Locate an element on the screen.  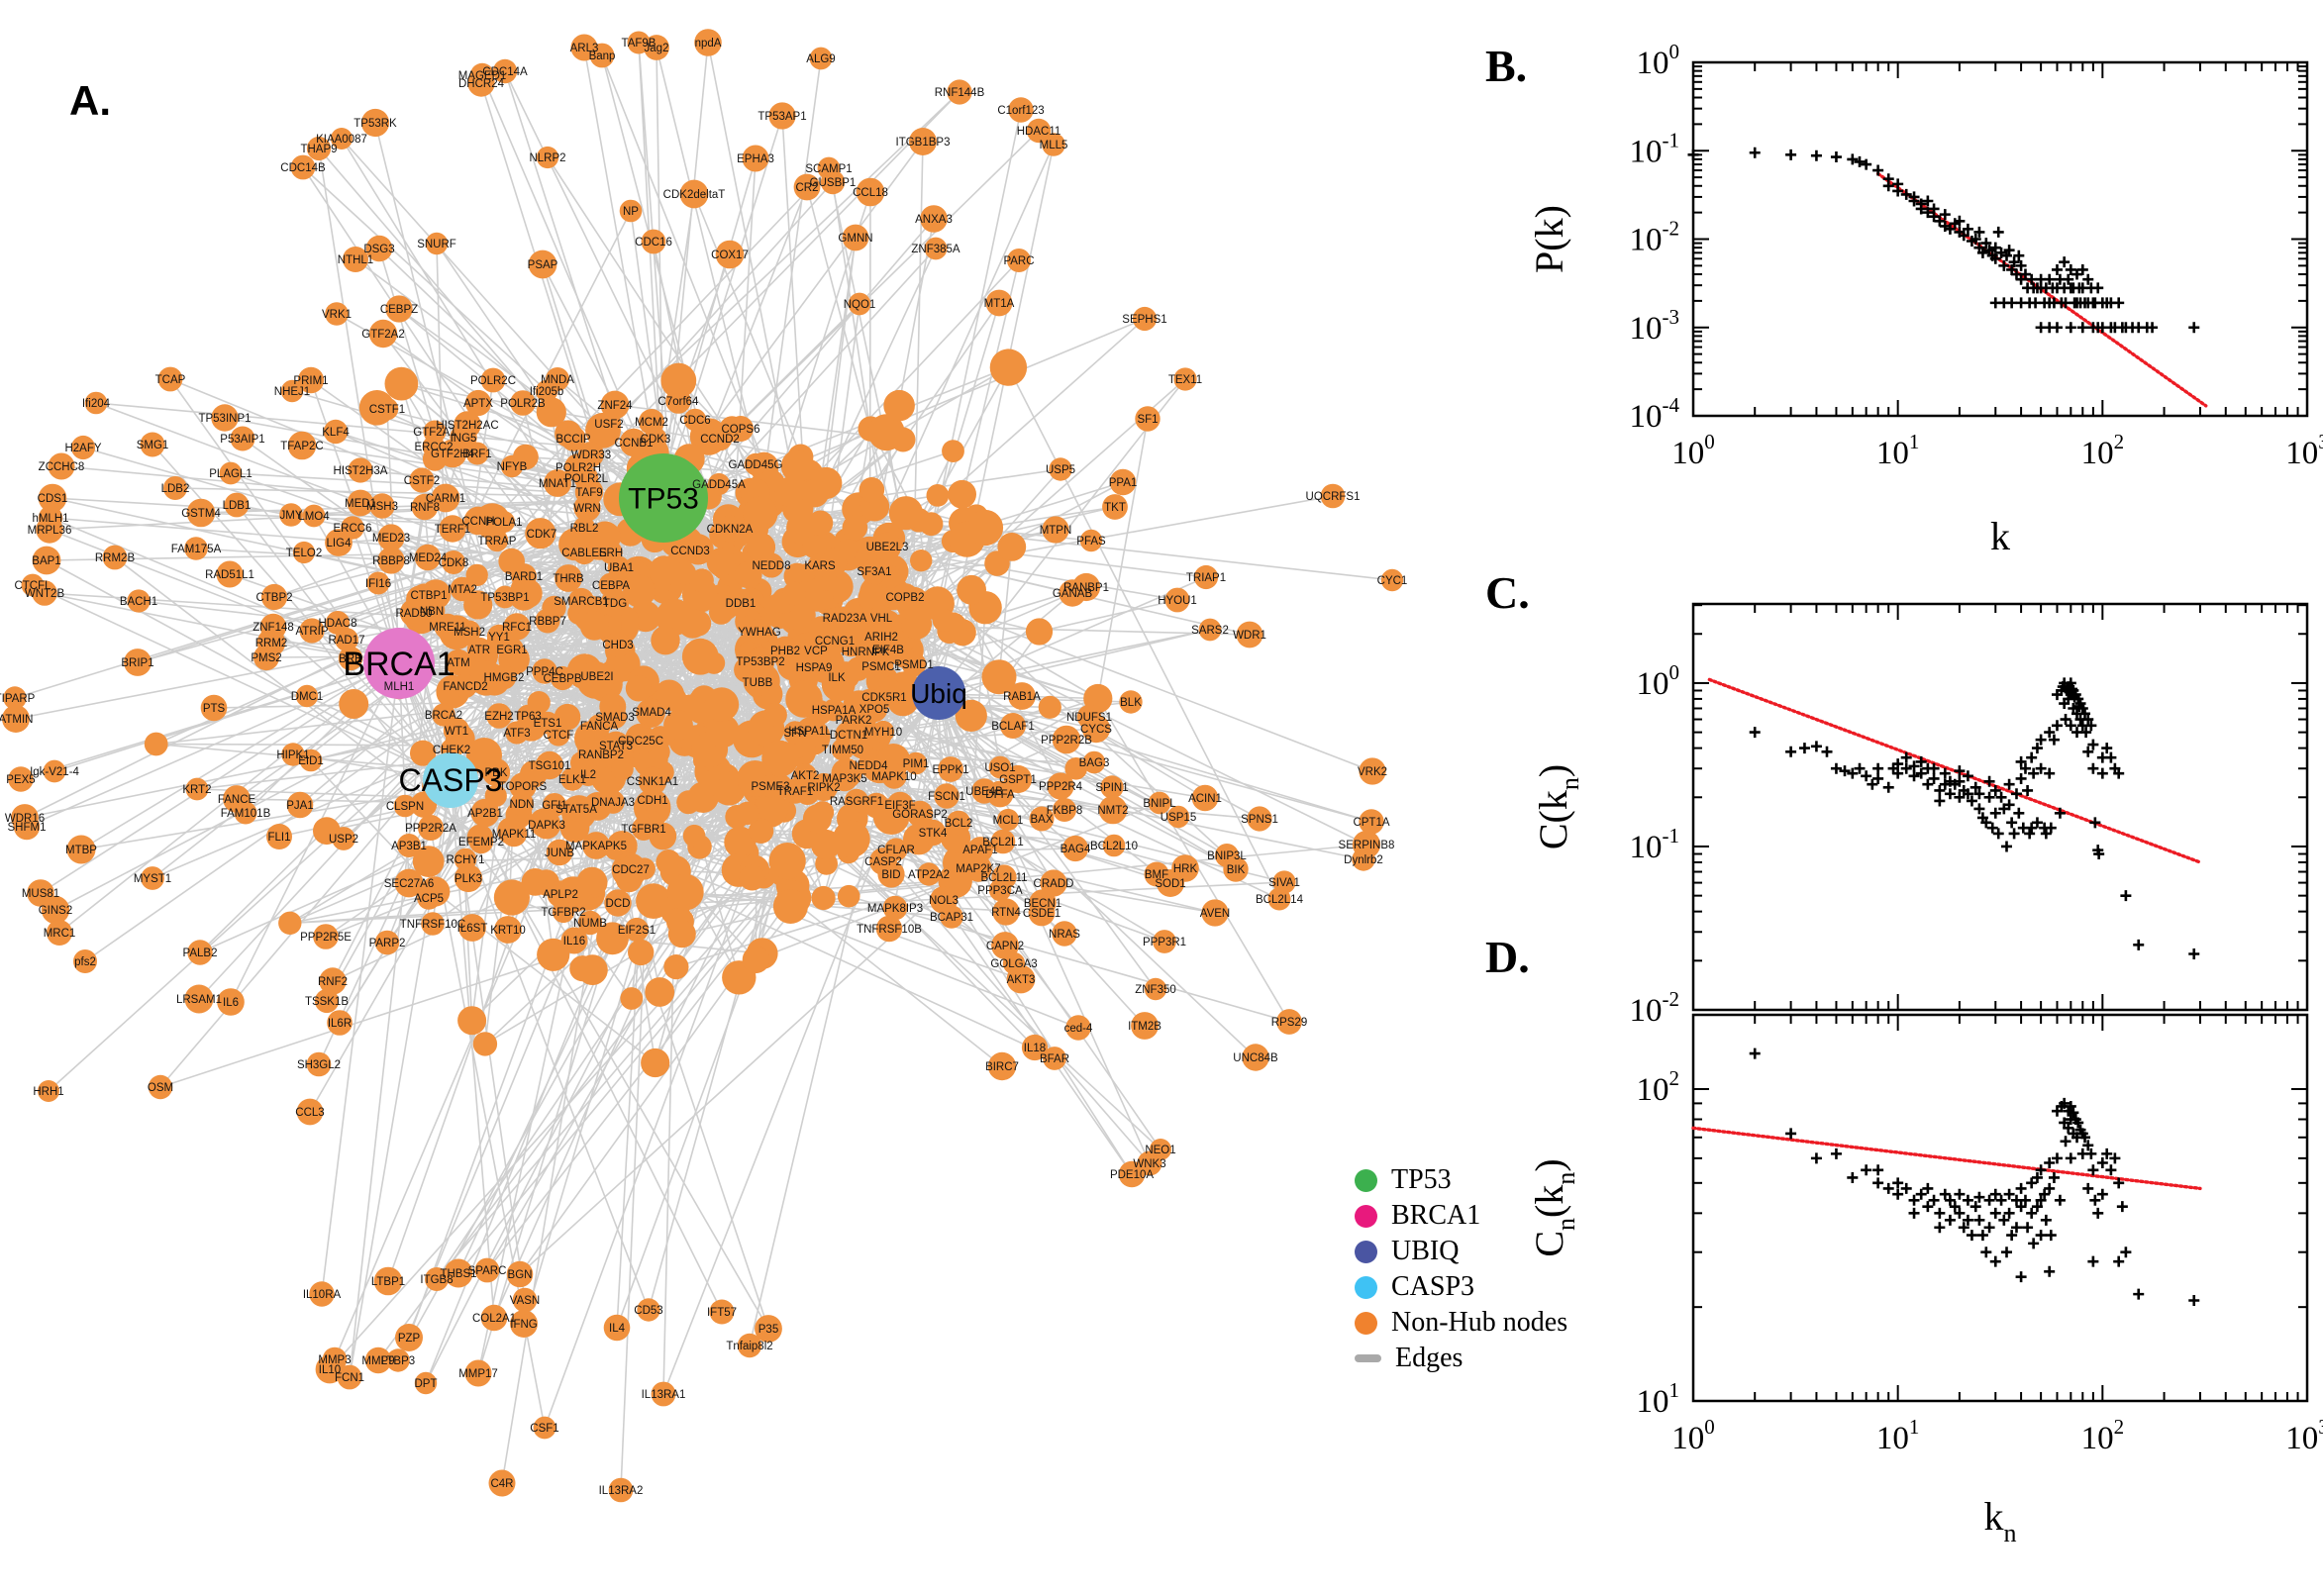
legend-item-label: UBIQ is located at coordinates (1425, 1251).